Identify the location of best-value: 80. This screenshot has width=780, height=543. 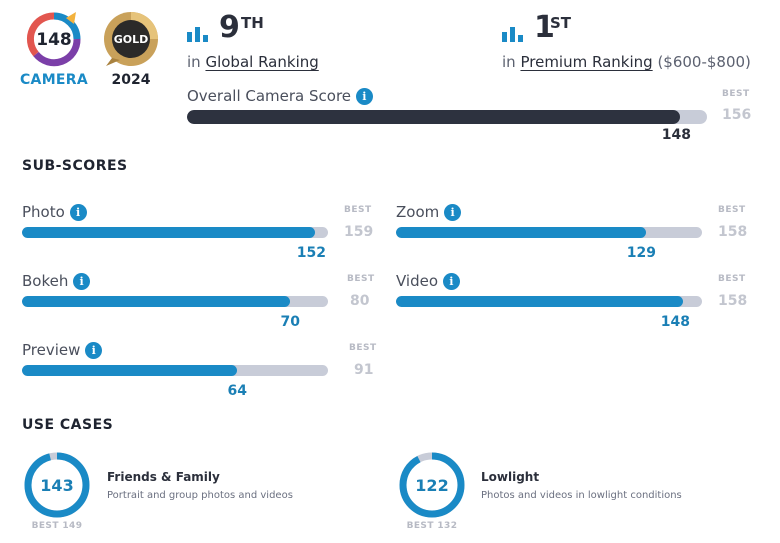
(360, 301).